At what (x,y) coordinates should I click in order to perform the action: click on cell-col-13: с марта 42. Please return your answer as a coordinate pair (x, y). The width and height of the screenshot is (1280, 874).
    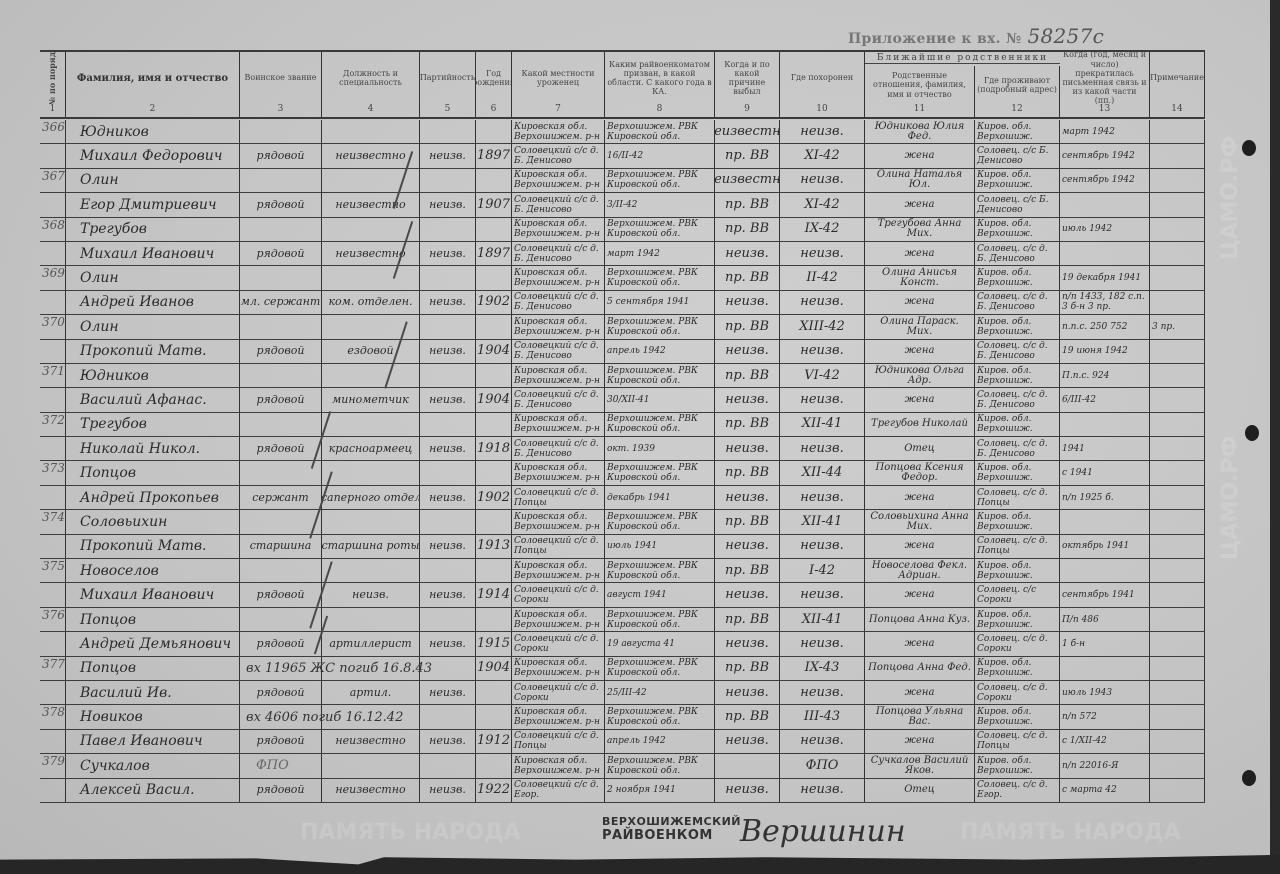
    Looking at the image, I should click on (1105, 790).